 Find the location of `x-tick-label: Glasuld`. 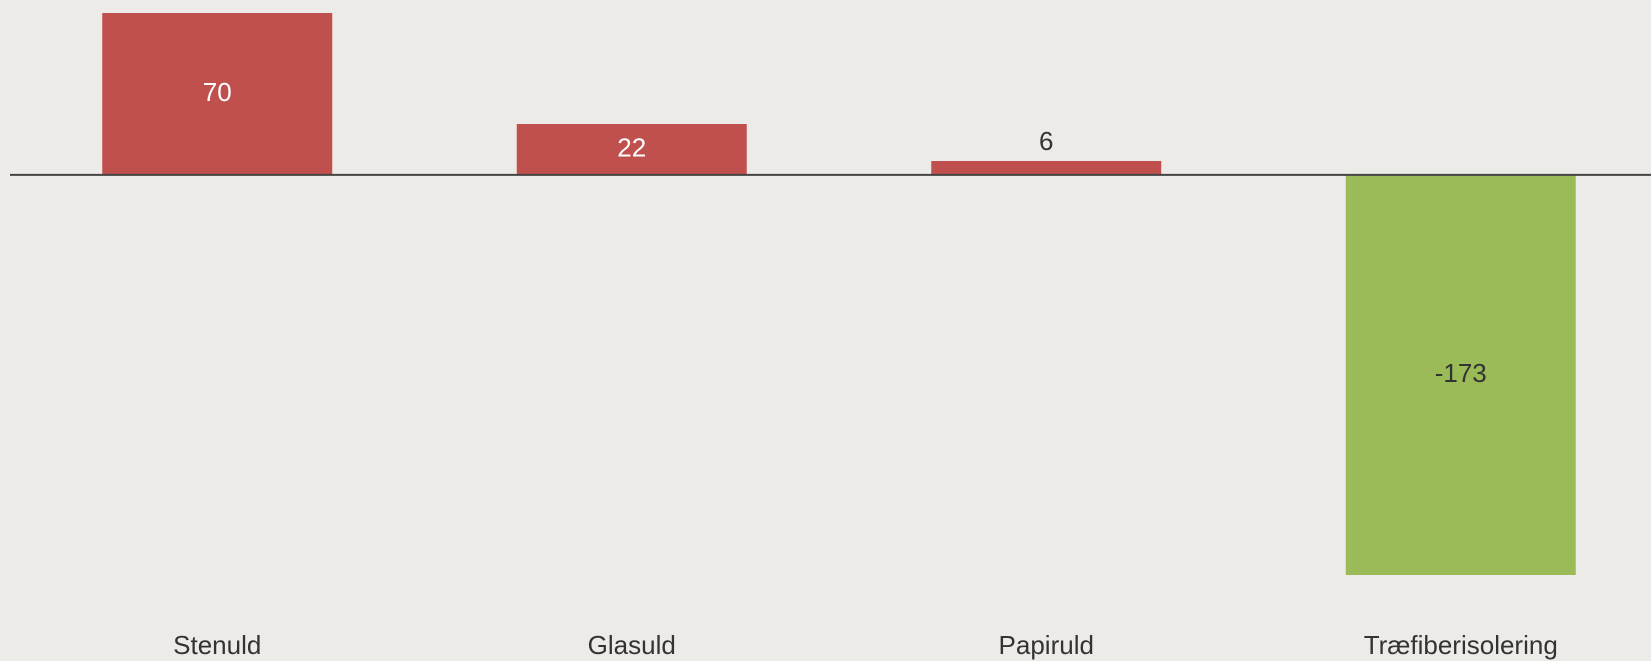

x-tick-label: Glasuld is located at coordinates (632, 645).